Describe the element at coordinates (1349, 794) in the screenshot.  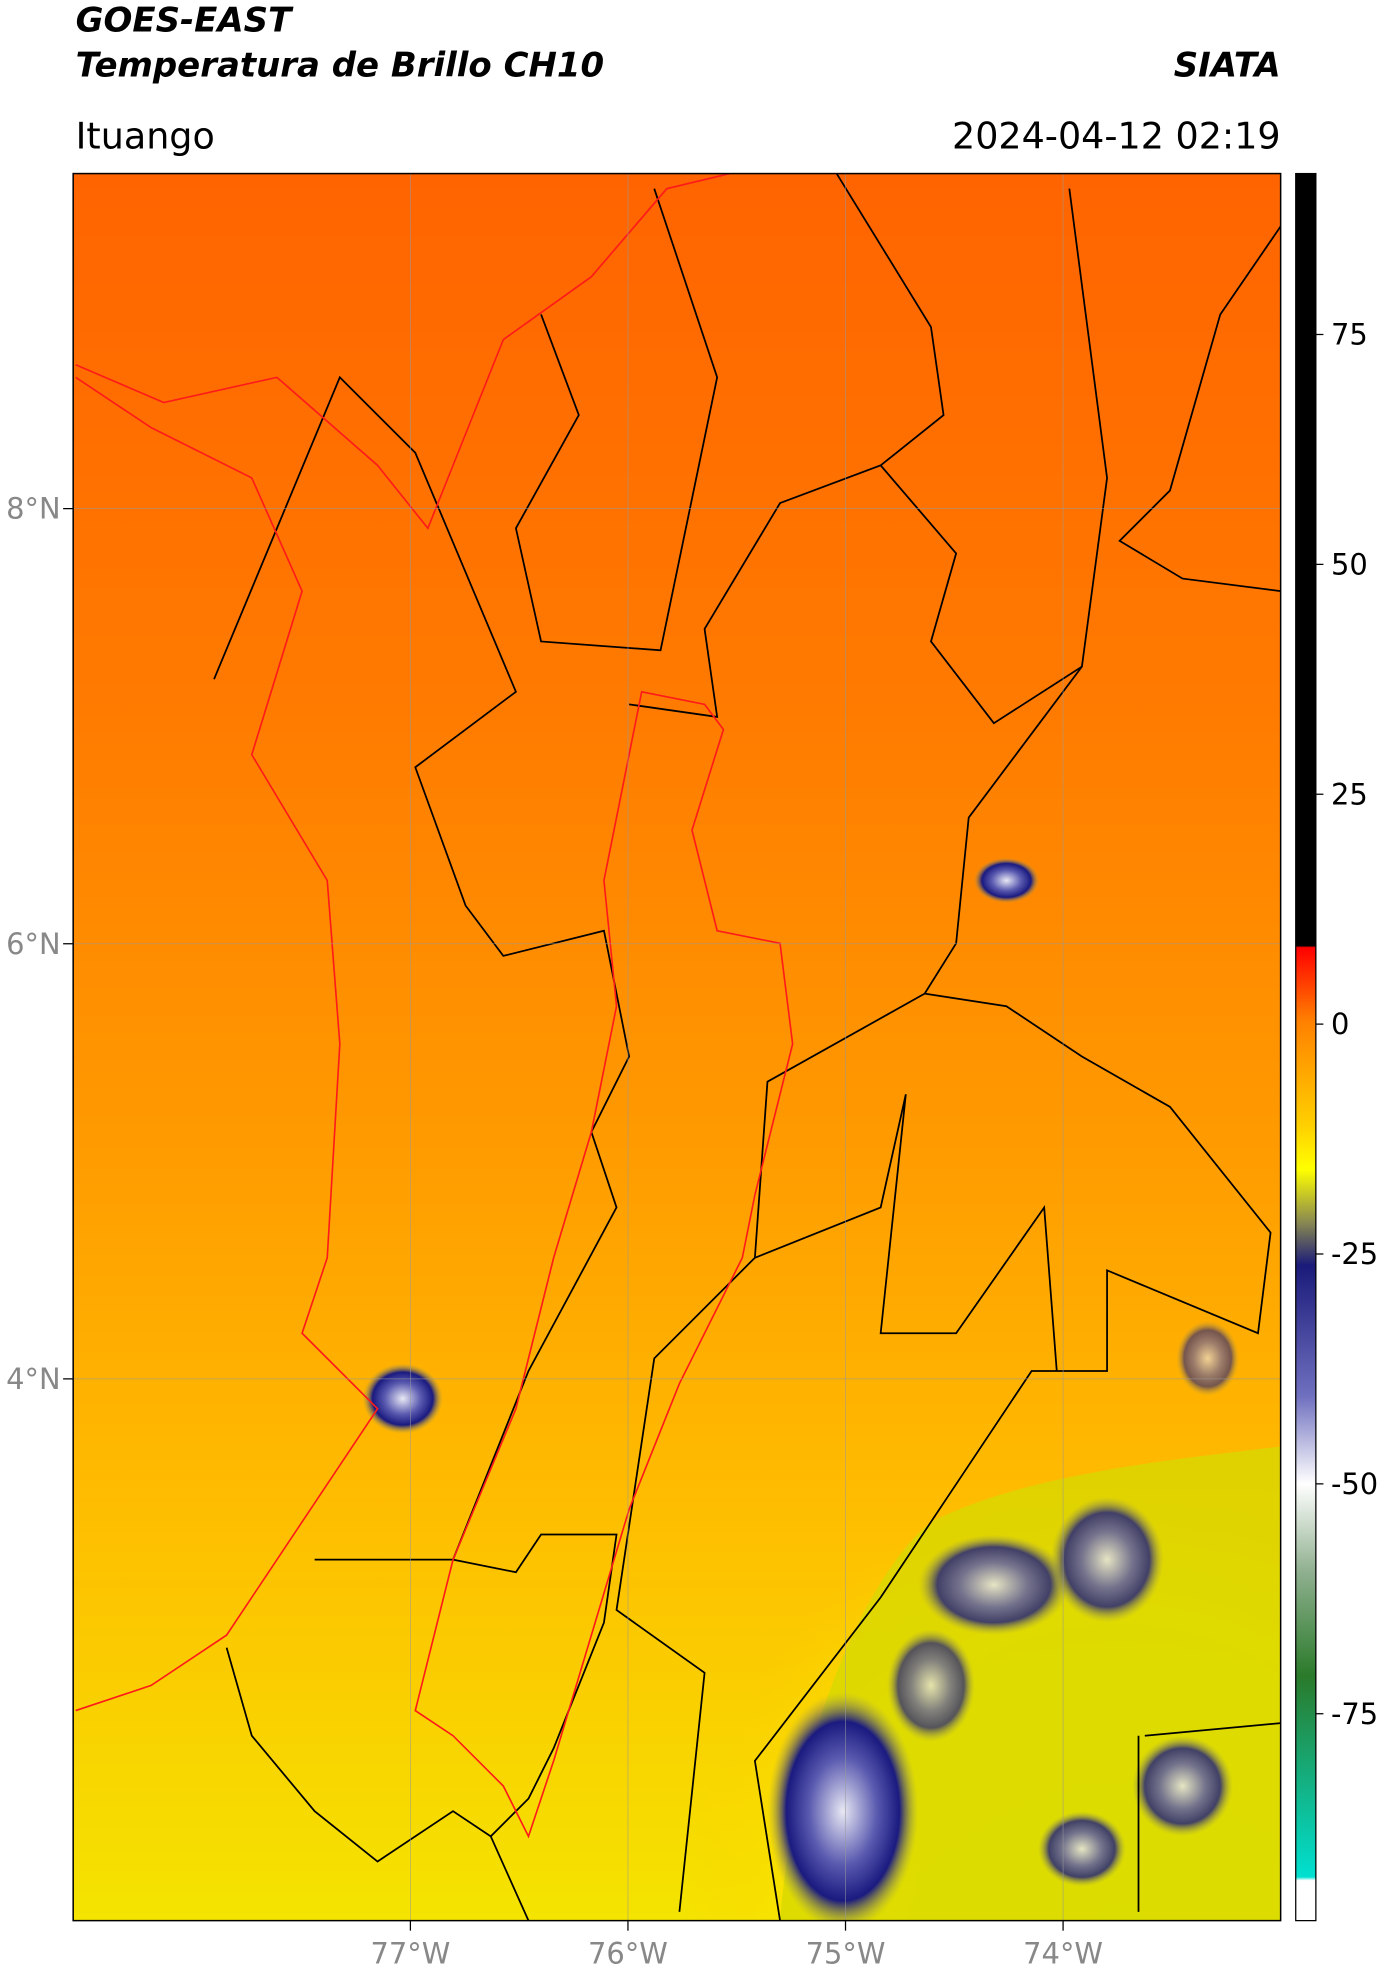
I see `colorbar-tick-label: 25` at that location.